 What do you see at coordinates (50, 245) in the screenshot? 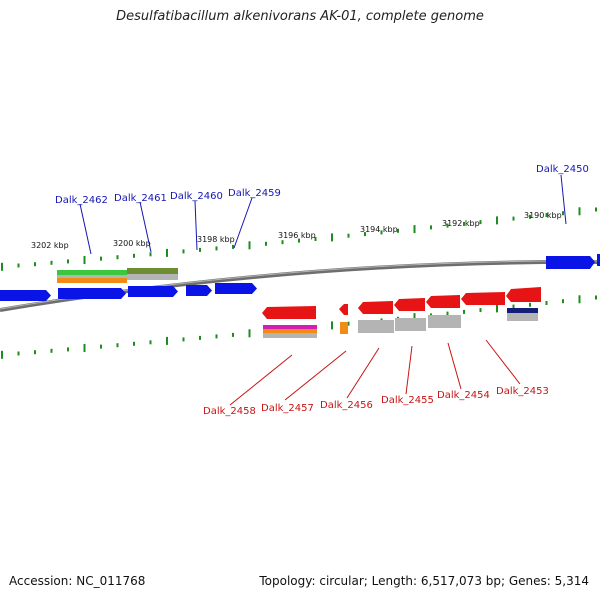
I see `scale-label: 3202 kbp` at bounding box center [50, 245].